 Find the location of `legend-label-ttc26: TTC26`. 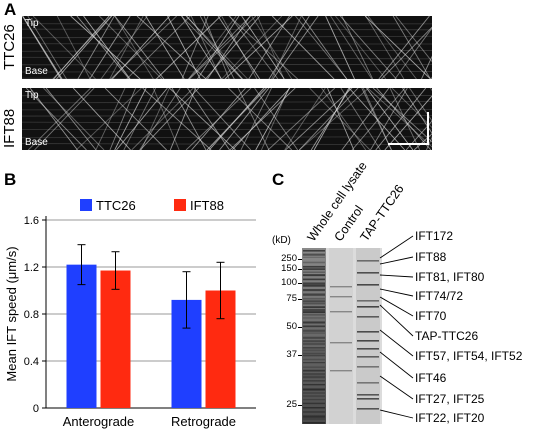

legend-label-ttc26: TTC26 is located at coordinates (116, 205).